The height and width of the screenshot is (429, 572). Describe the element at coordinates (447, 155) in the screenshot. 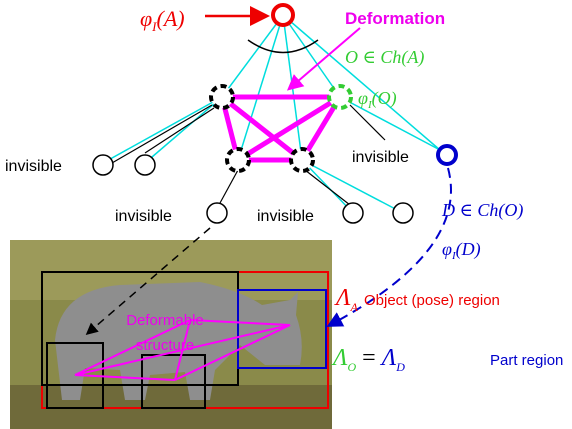

I see `part-node` at that location.